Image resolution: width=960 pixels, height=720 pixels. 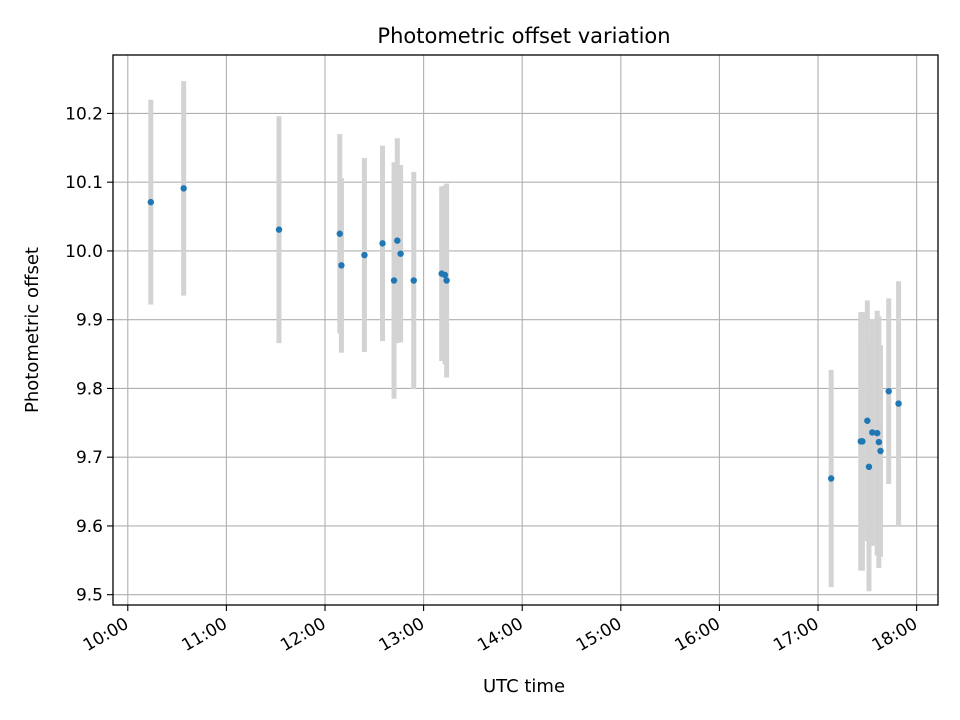 What do you see at coordinates (89, 596) in the screenshot?
I see `y-tick-label: 9.5` at bounding box center [89, 596].